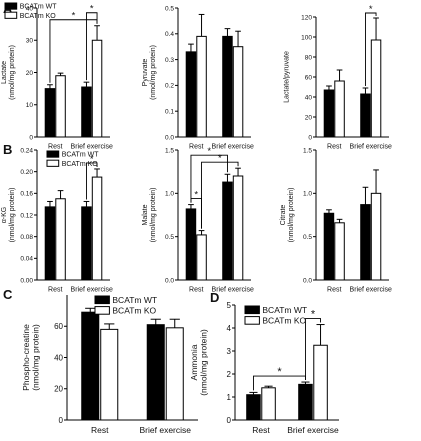 Image resolution: width=421 pixels, height=441 pixels. I want to click on y-tick-label: 4, so click(229, 328).